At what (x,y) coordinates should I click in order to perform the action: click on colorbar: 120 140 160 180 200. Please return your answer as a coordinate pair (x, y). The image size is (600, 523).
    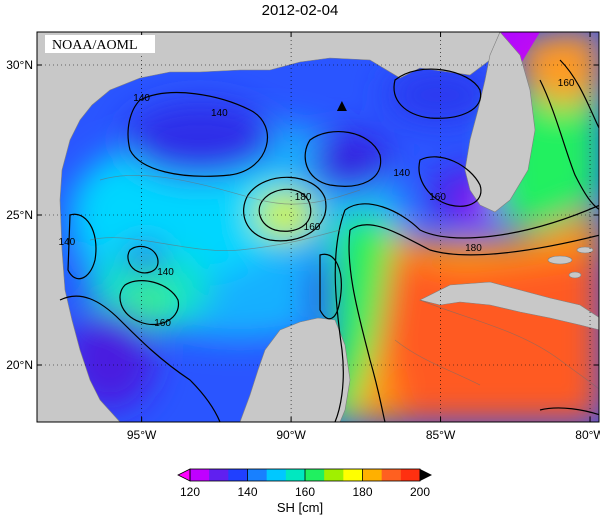
    Looking at the image, I should click on (304, 483).